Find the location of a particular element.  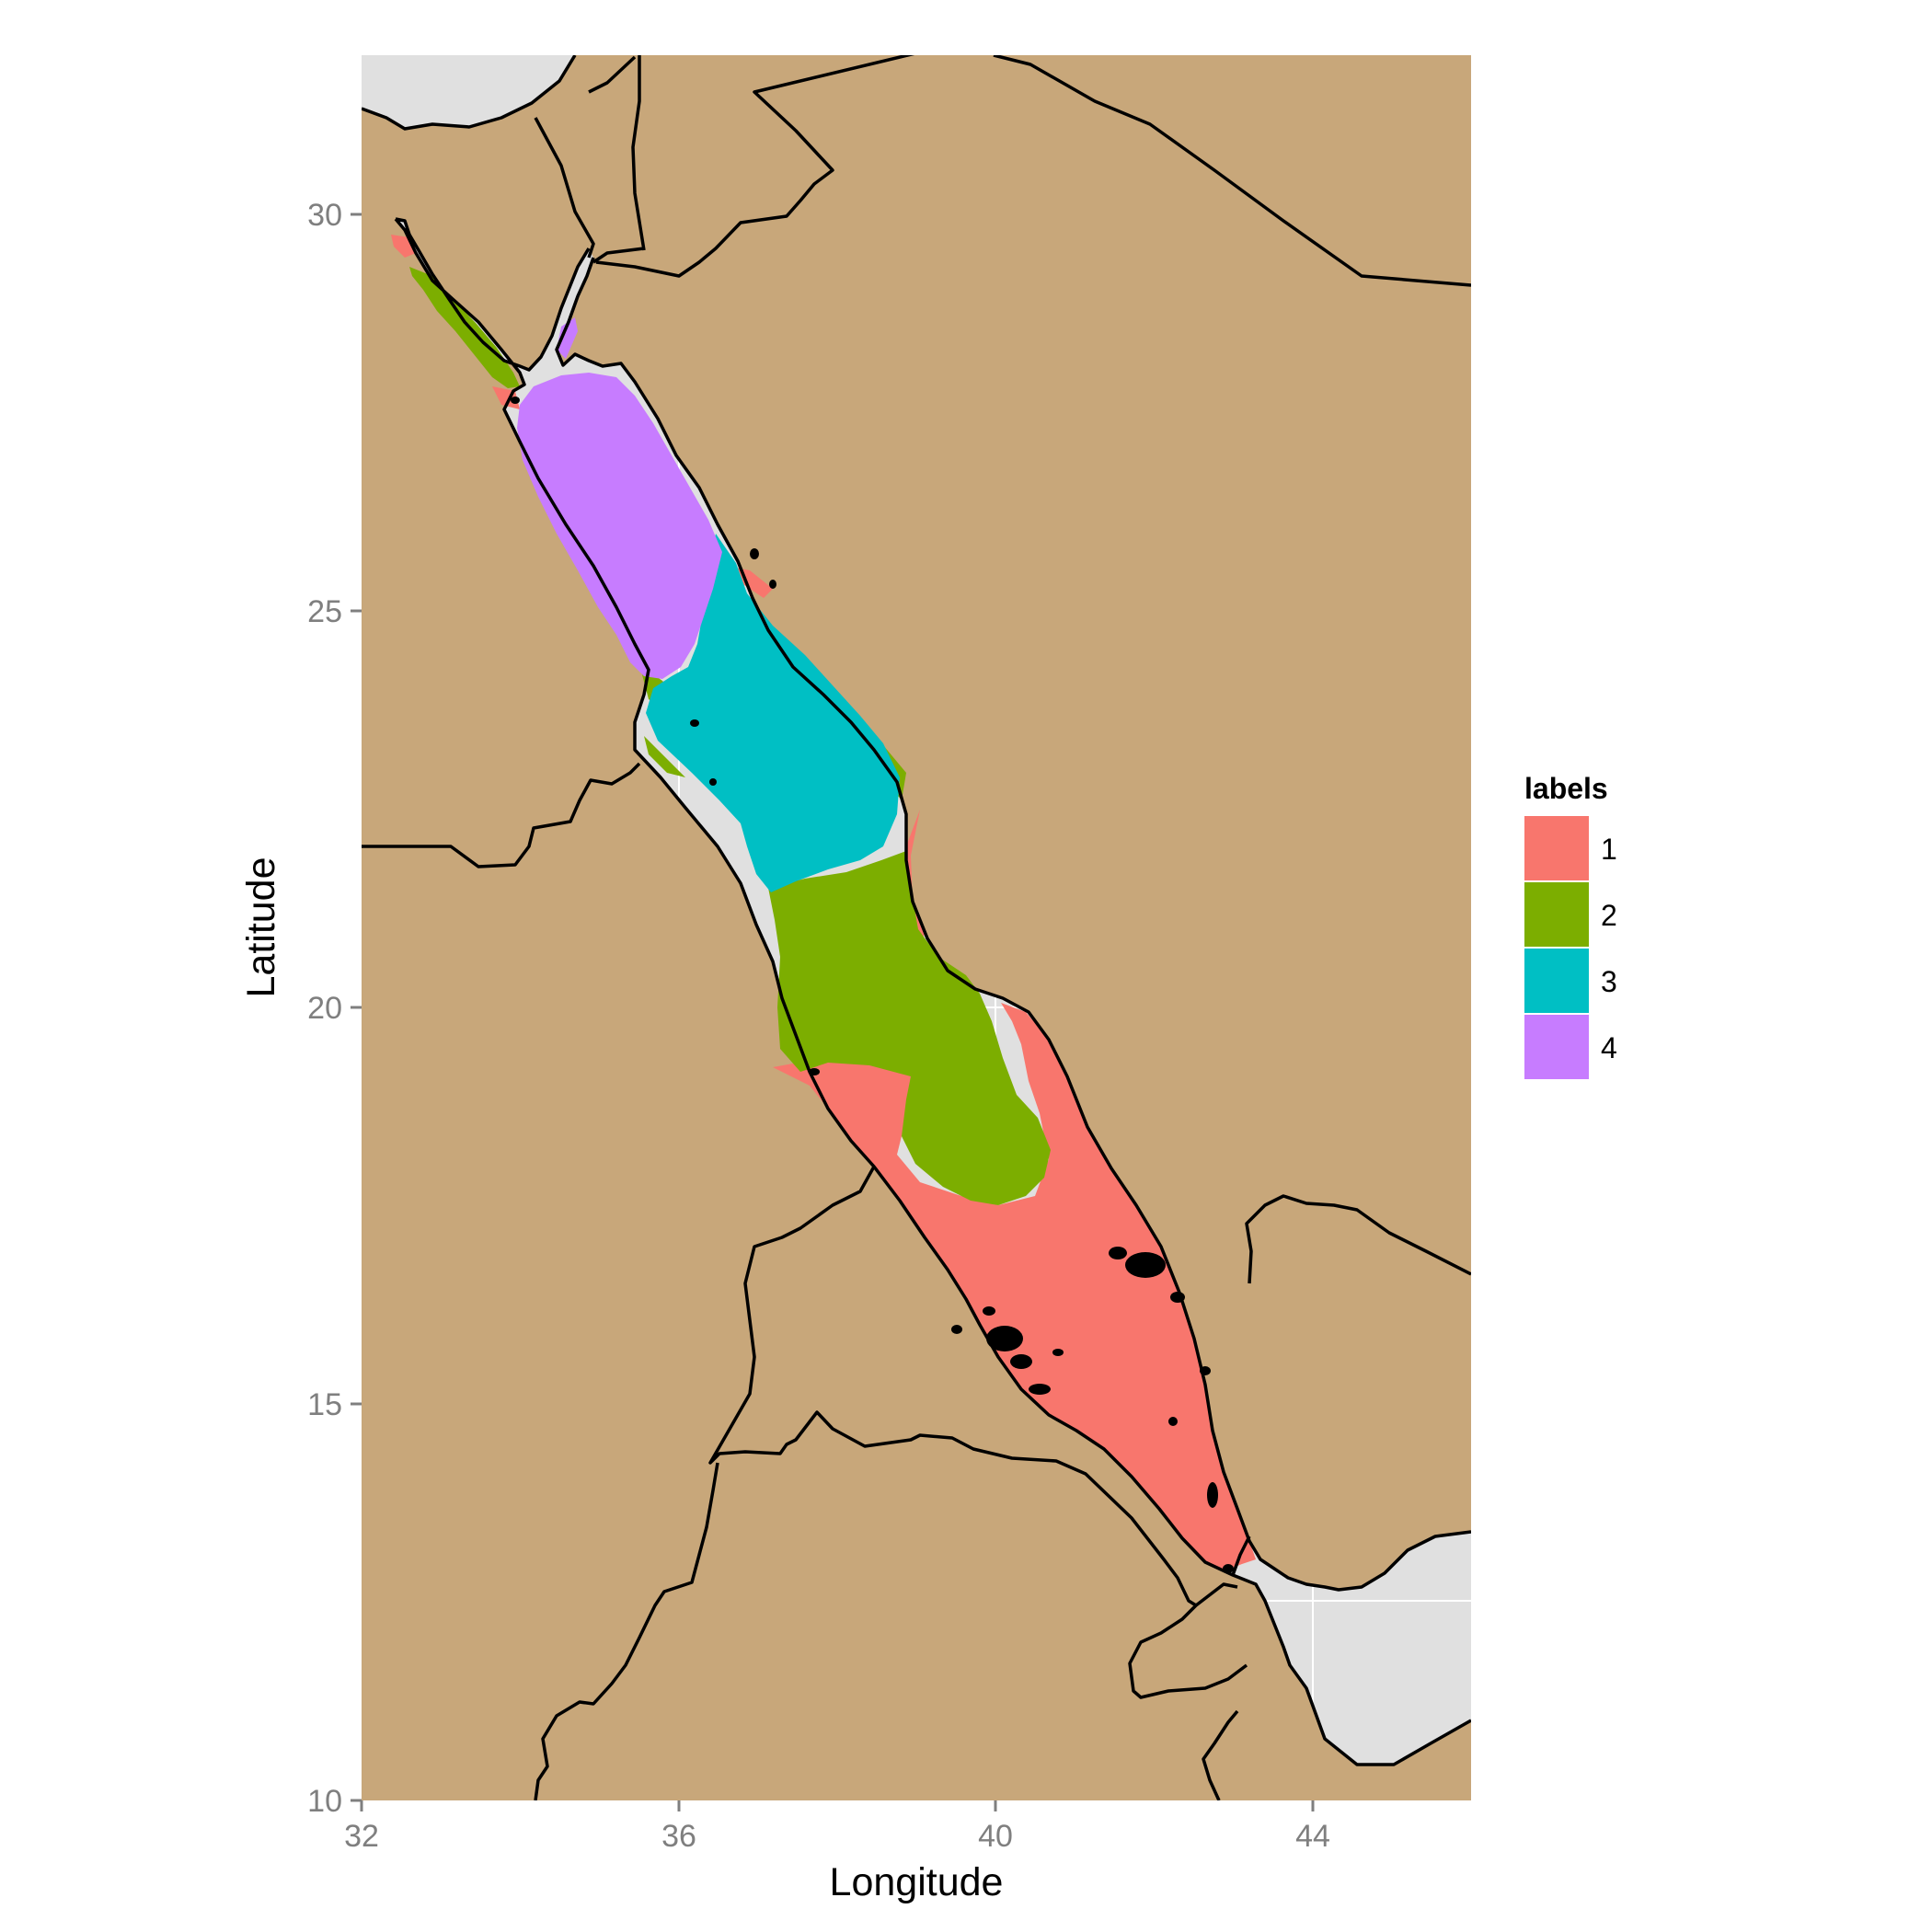

x-tick-label: 40 is located at coordinates (995, 1836).